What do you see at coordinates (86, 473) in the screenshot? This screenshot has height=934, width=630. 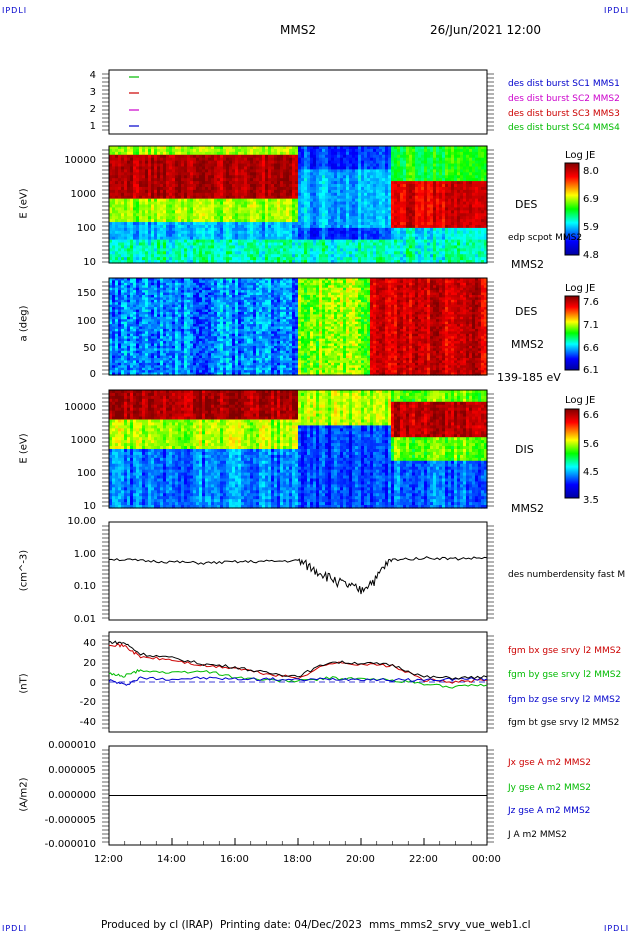 I see `dis-energy-ytick: 100` at bounding box center [86, 473].